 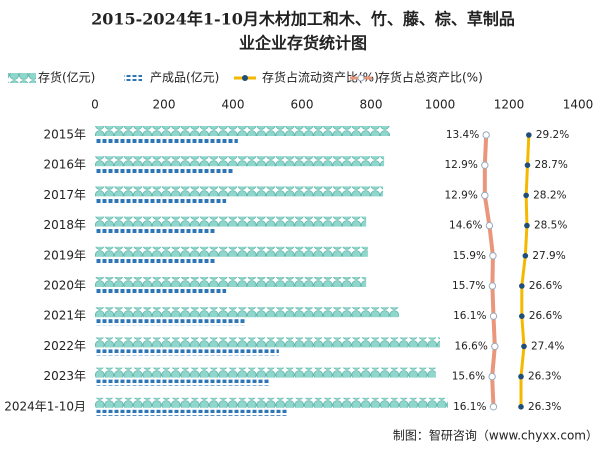 I want to click on data-label: 13.4%, so click(x=462, y=135).